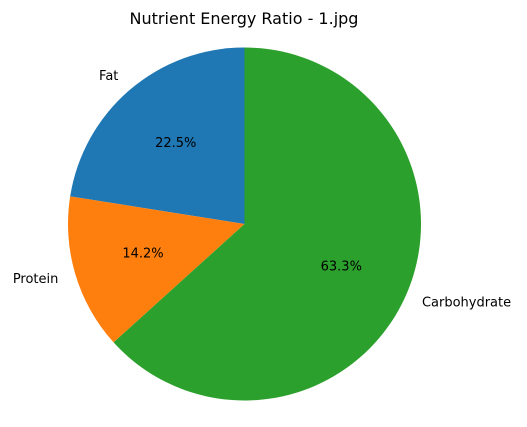 The image size is (527, 427). What do you see at coordinates (341, 266) in the screenshot?
I see `pie-slice-pct-carbohydrate: 63.3%` at bounding box center [341, 266].